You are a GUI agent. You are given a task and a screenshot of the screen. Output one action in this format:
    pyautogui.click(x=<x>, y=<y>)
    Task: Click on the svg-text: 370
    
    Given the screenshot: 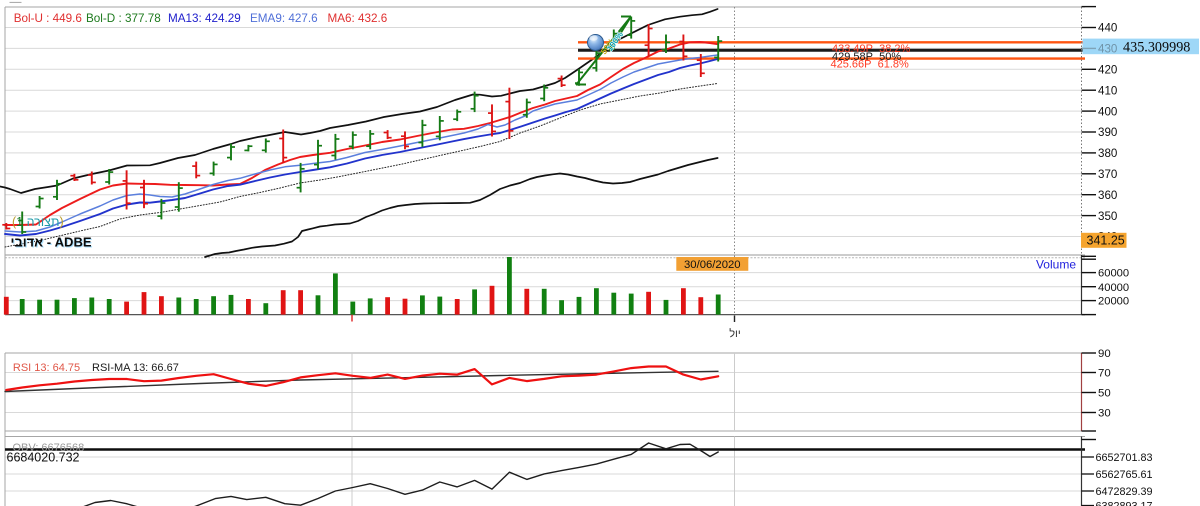 What is the action you would take?
    pyautogui.click(x=1107, y=174)
    